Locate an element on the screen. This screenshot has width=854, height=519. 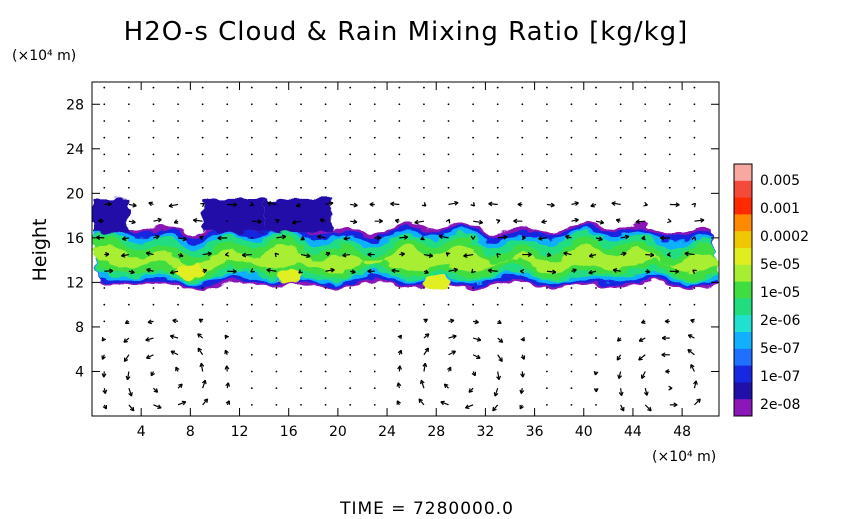
y-axis-label: Height is located at coordinates (40, 250).